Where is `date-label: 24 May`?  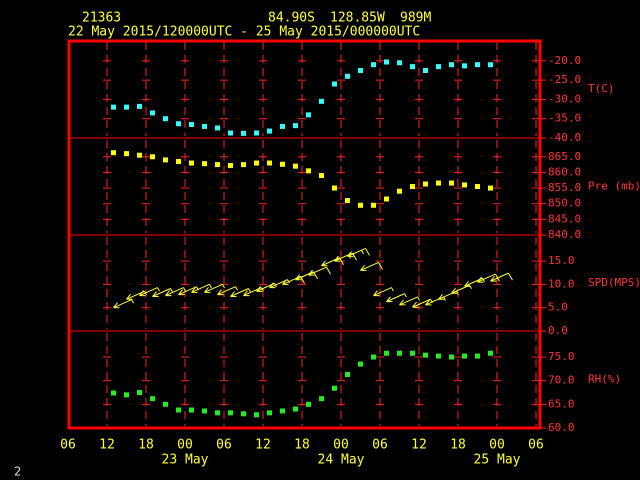
date-label: 24 May is located at coordinates (341, 460).